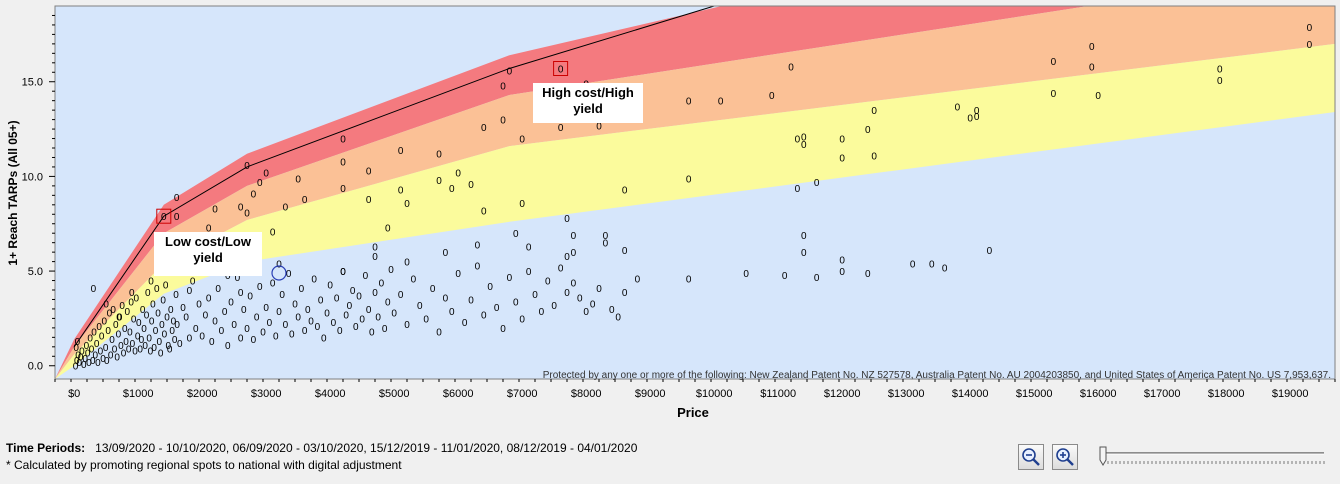  What do you see at coordinates (1211, 457) in the screenshot?
I see `zoom-slider` at bounding box center [1211, 457].